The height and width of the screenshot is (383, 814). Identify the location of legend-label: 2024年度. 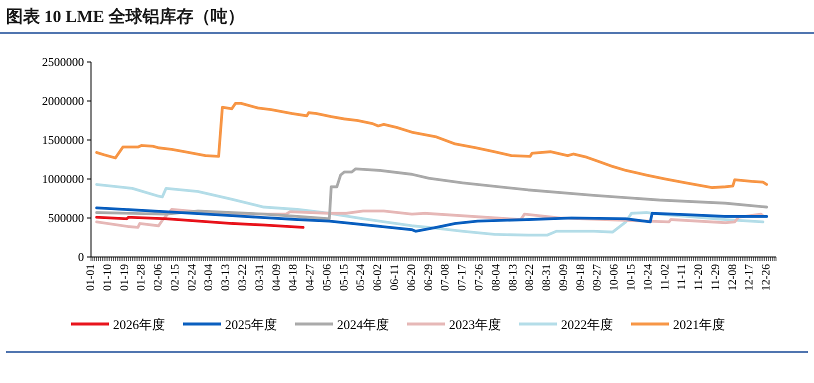
(363, 324).